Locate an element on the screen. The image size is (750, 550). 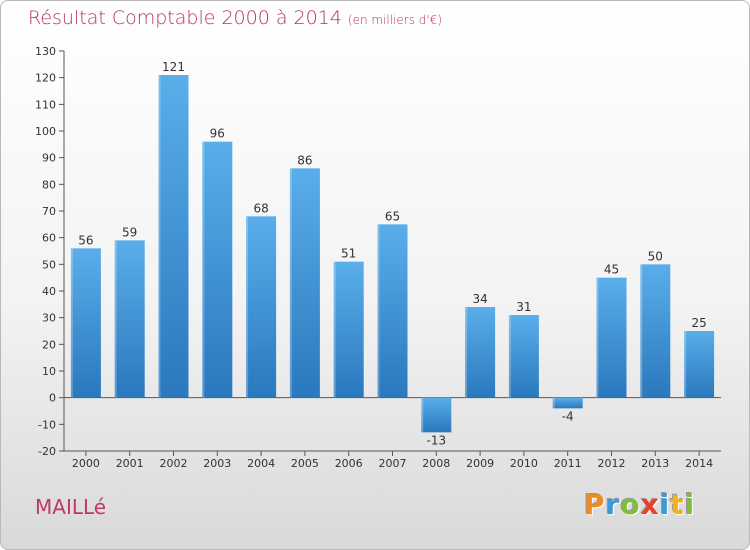
data-label: 34 is located at coordinates (479, 299).